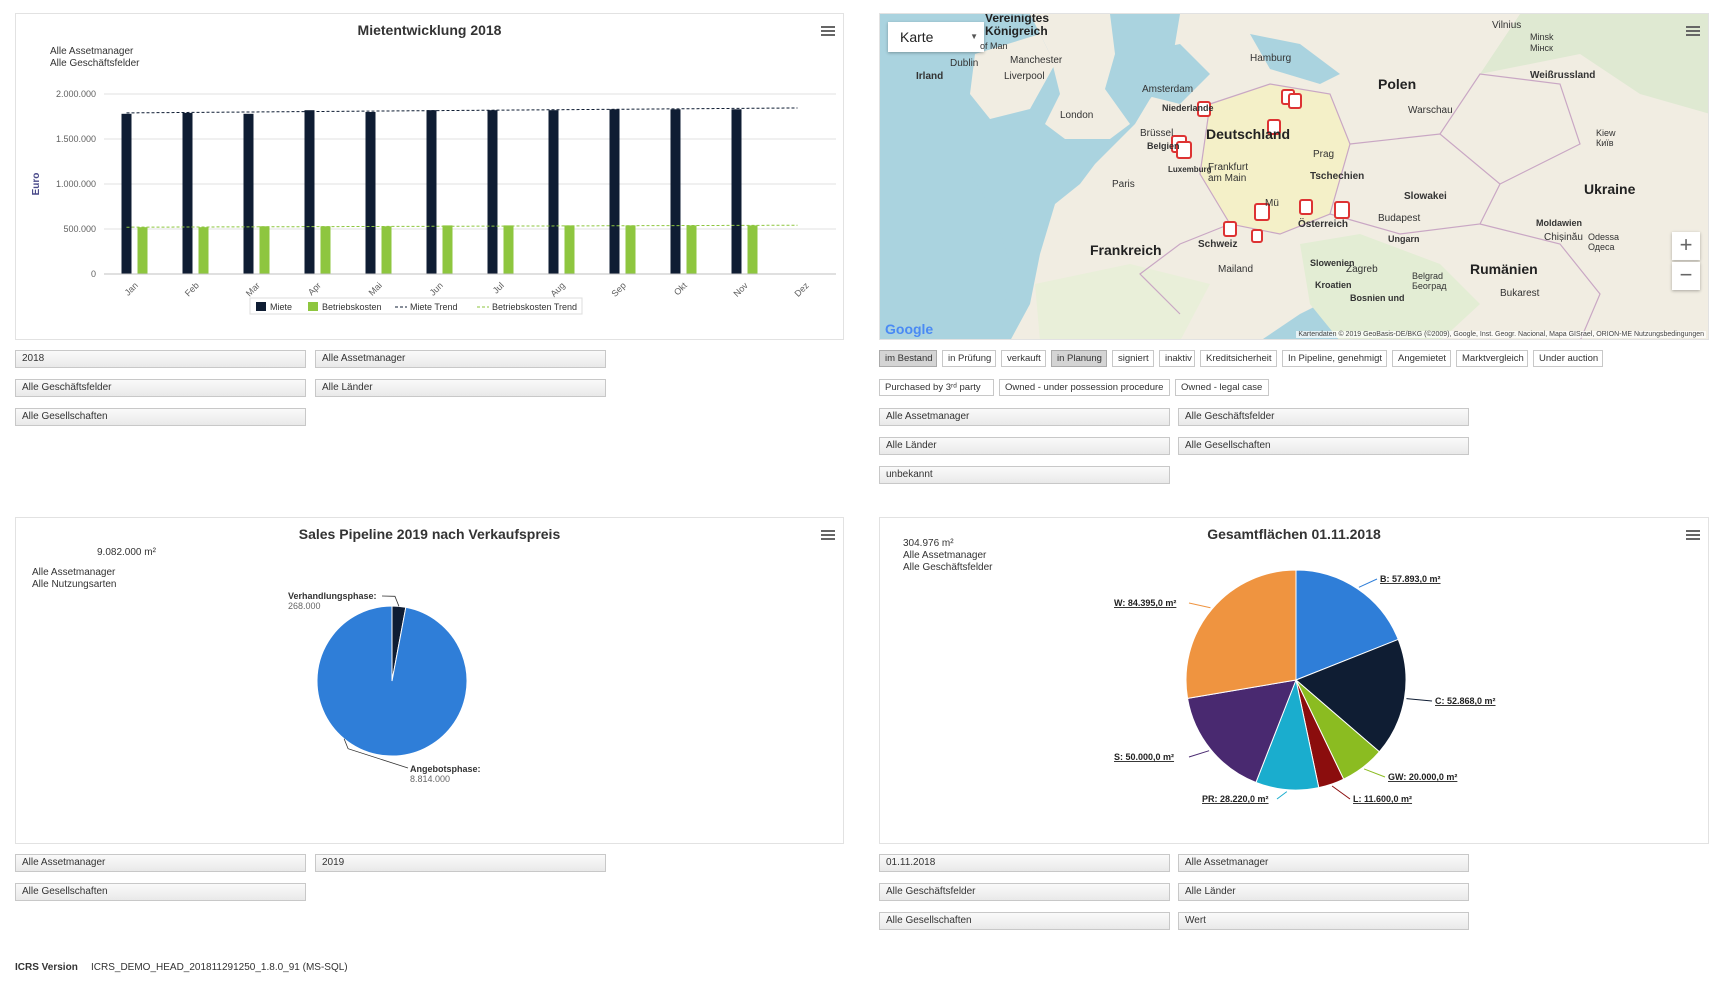 This screenshot has width=1720, height=989. Describe the element at coordinates (828, 31) in the screenshot. I see `rent-chart-menu-icon` at that location.